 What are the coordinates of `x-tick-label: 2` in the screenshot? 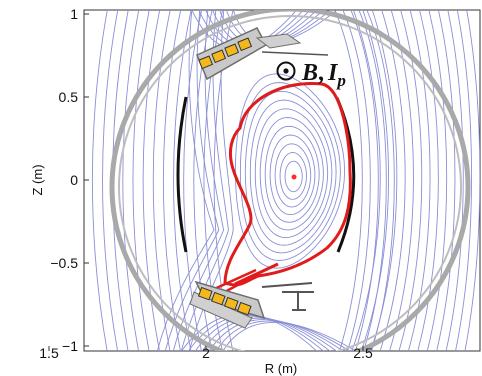 It's located at (206, 353).